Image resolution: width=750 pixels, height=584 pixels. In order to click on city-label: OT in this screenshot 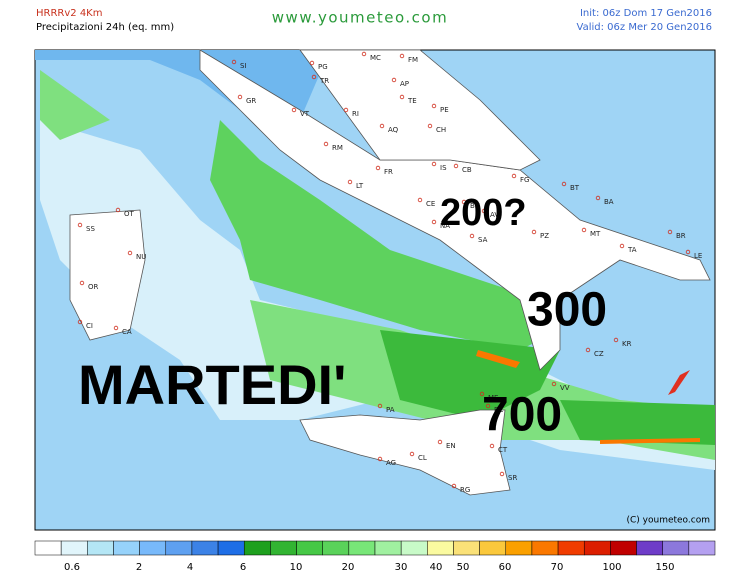, I will do `click(129, 214)`.